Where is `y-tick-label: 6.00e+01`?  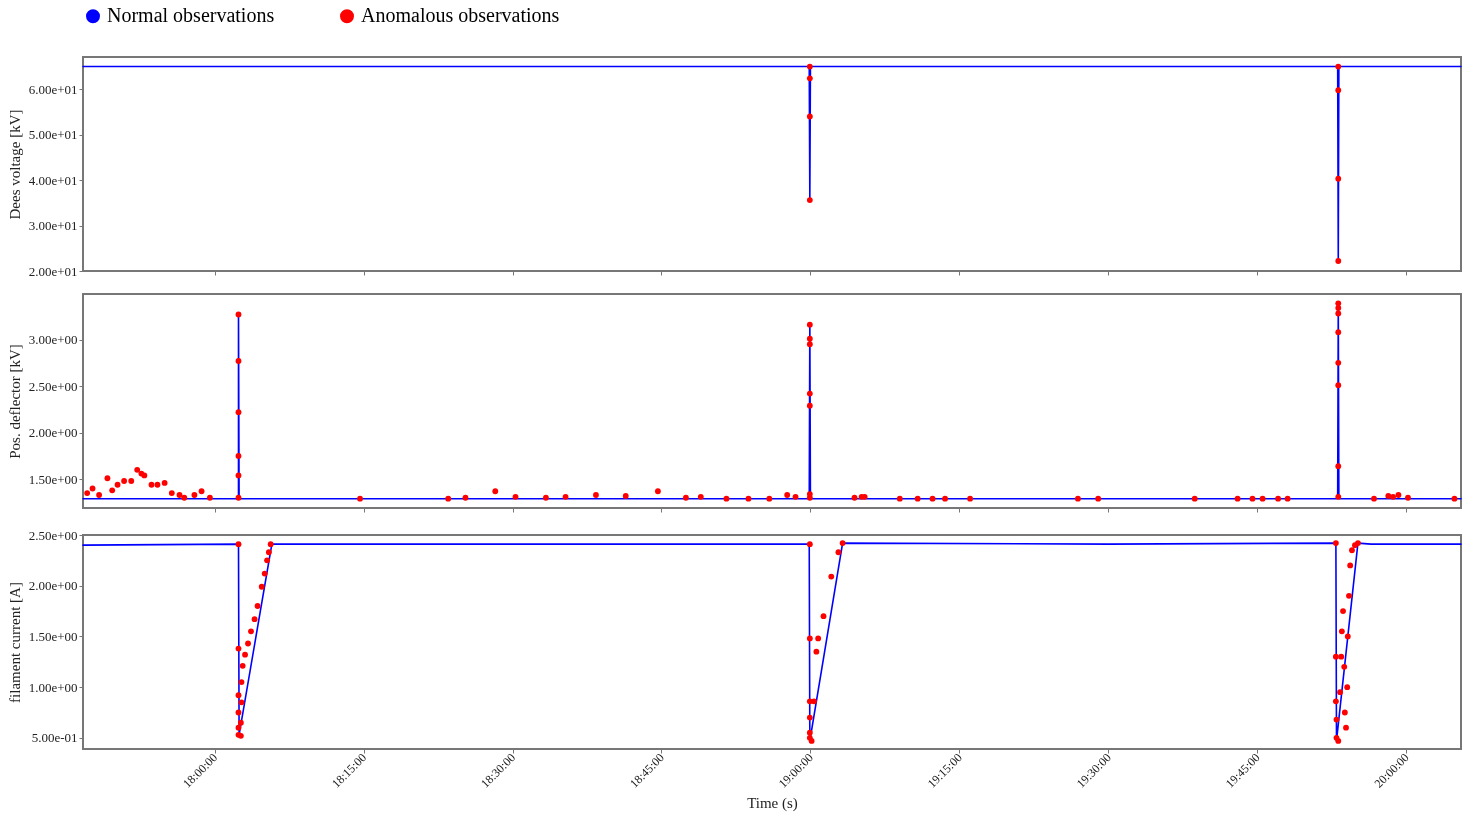 y-tick-label: 6.00e+01 is located at coordinates (53, 89).